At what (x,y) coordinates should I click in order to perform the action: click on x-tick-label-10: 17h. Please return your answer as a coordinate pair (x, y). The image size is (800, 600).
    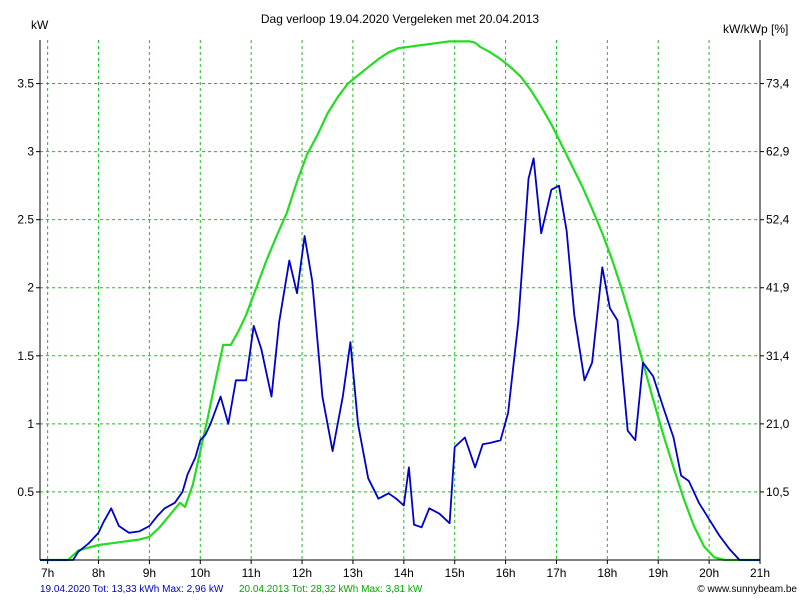
    Looking at the image, I should click on (556, 573).